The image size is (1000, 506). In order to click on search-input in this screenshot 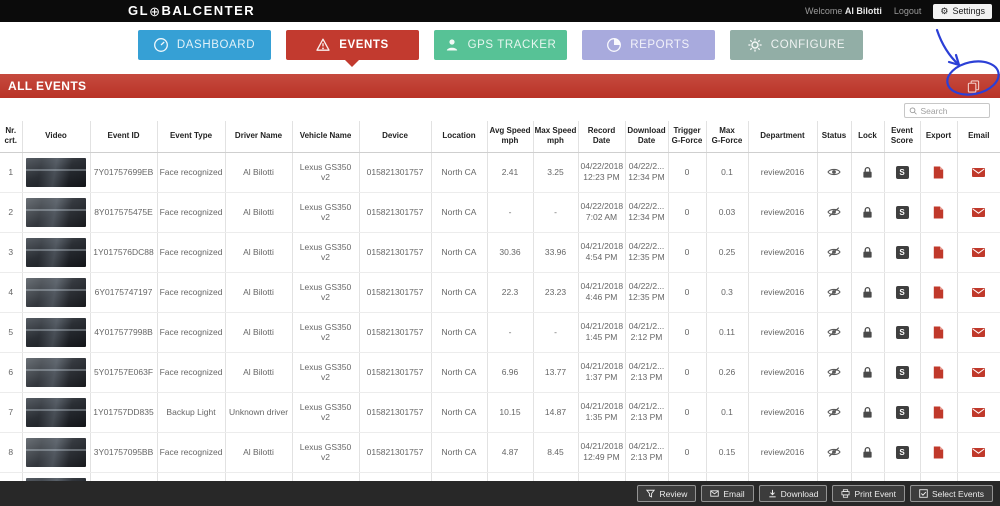, I will do `click(952, 110)`.